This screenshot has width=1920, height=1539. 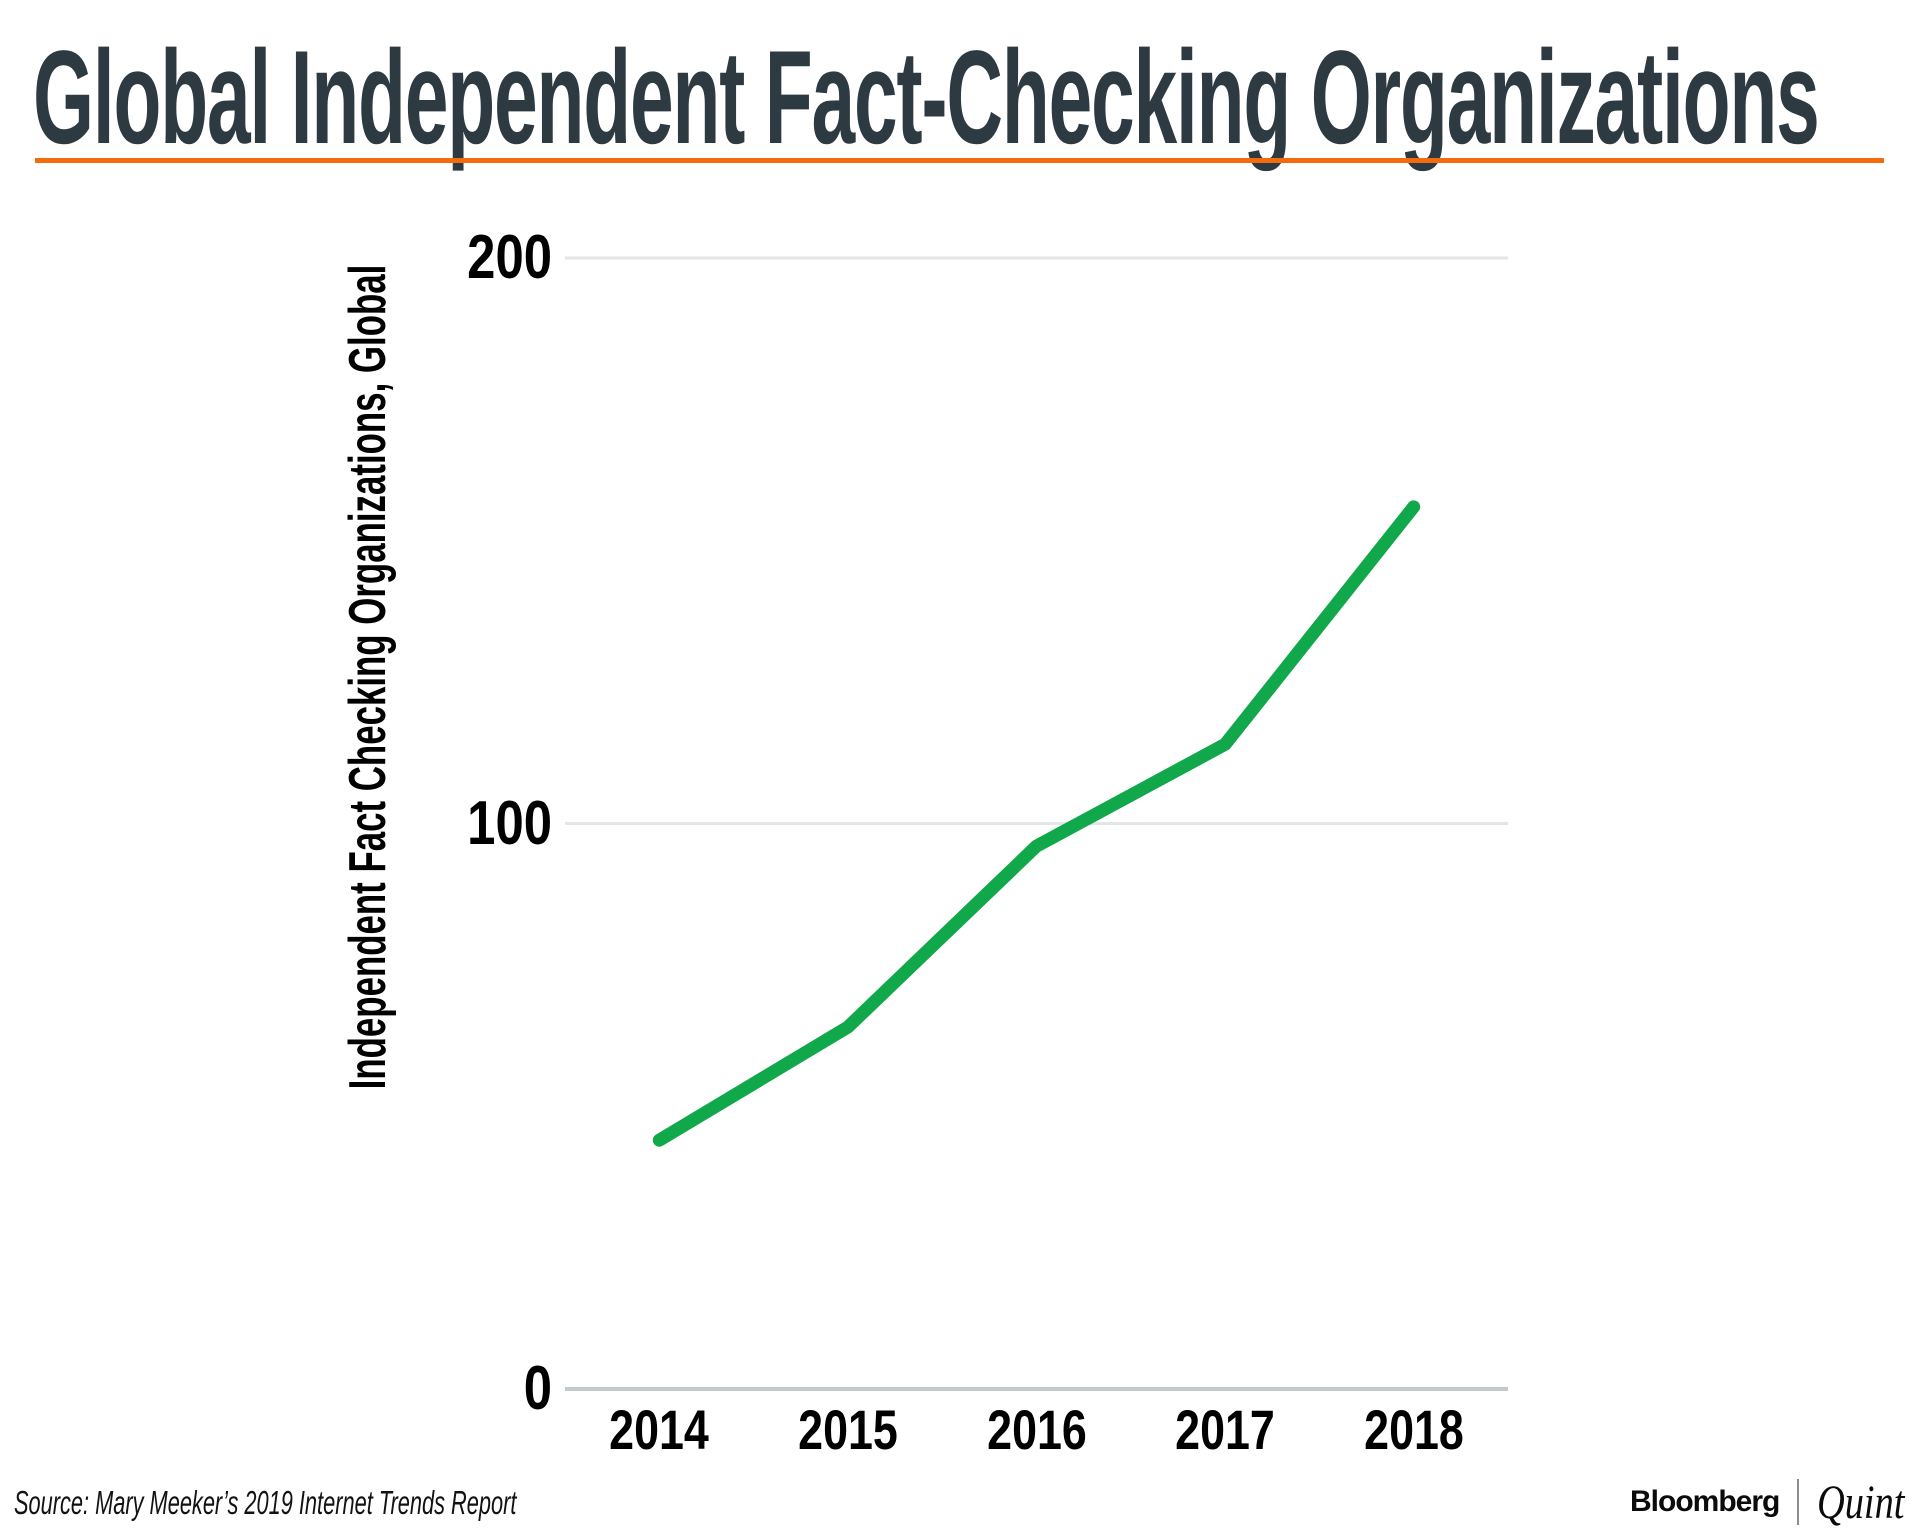 What do you see at coordinates (1225, 1429) in the screenshot?
I see `x-tick-label: 2017` at bounding box center [1225, 1429].